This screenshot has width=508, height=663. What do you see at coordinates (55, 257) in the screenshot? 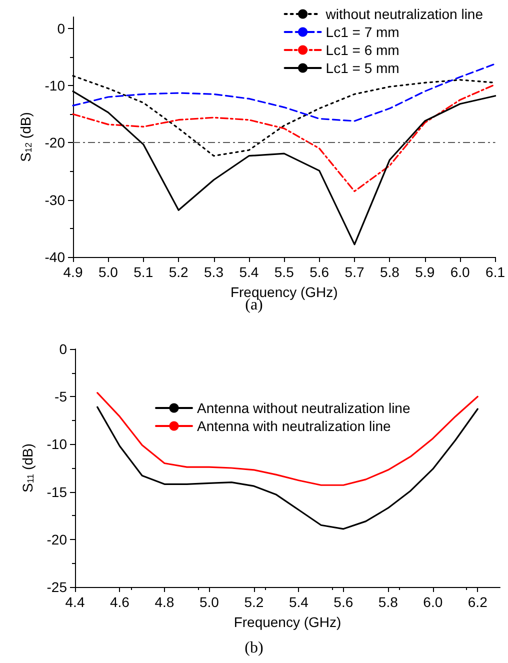
I see `y-tick-label: -40` at bounding box center [55, 257].